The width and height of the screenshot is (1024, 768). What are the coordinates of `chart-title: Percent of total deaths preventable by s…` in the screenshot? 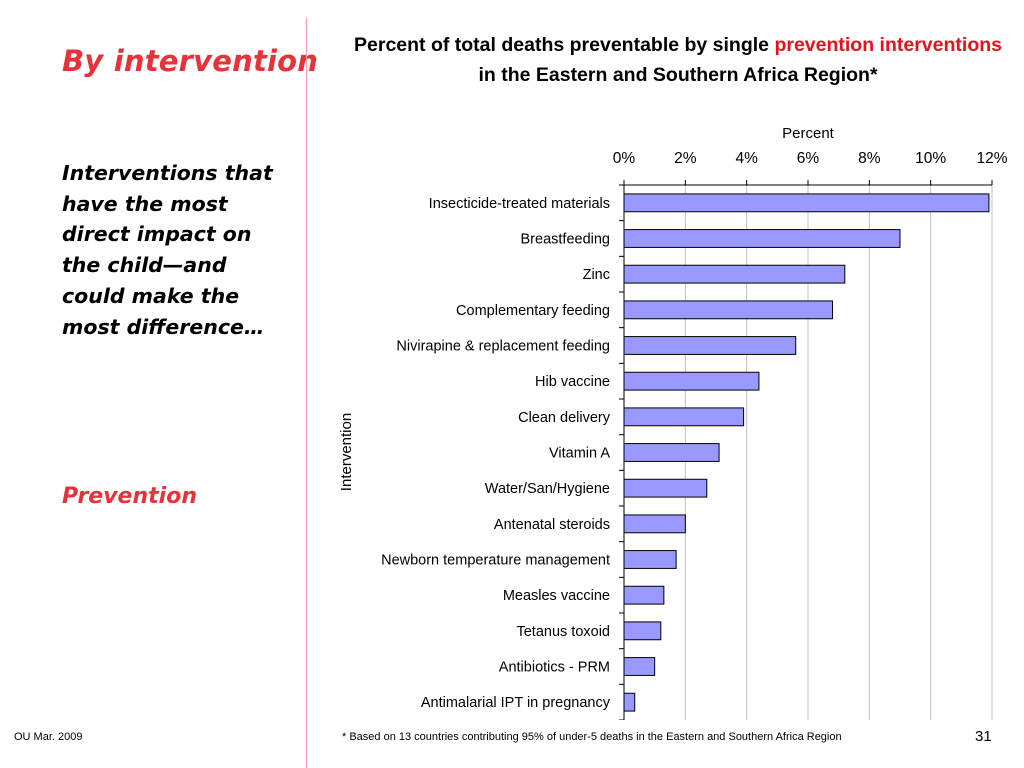 It's located at (678, 60).